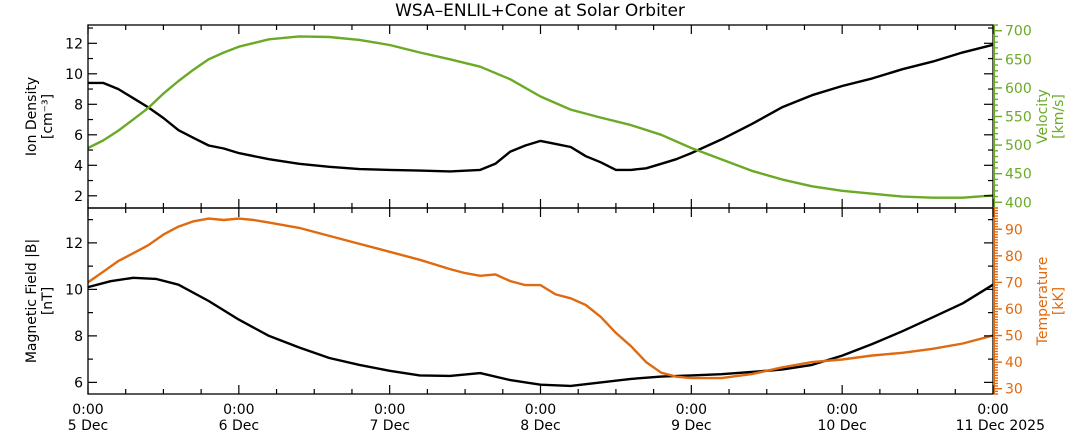 The width and height of the screenshot is (1080, 437). What do you see at coordinates (88, 425) in the screenshot?
I see `x-tick-label-date: 5 Dec` at bounding box center [88, 425].